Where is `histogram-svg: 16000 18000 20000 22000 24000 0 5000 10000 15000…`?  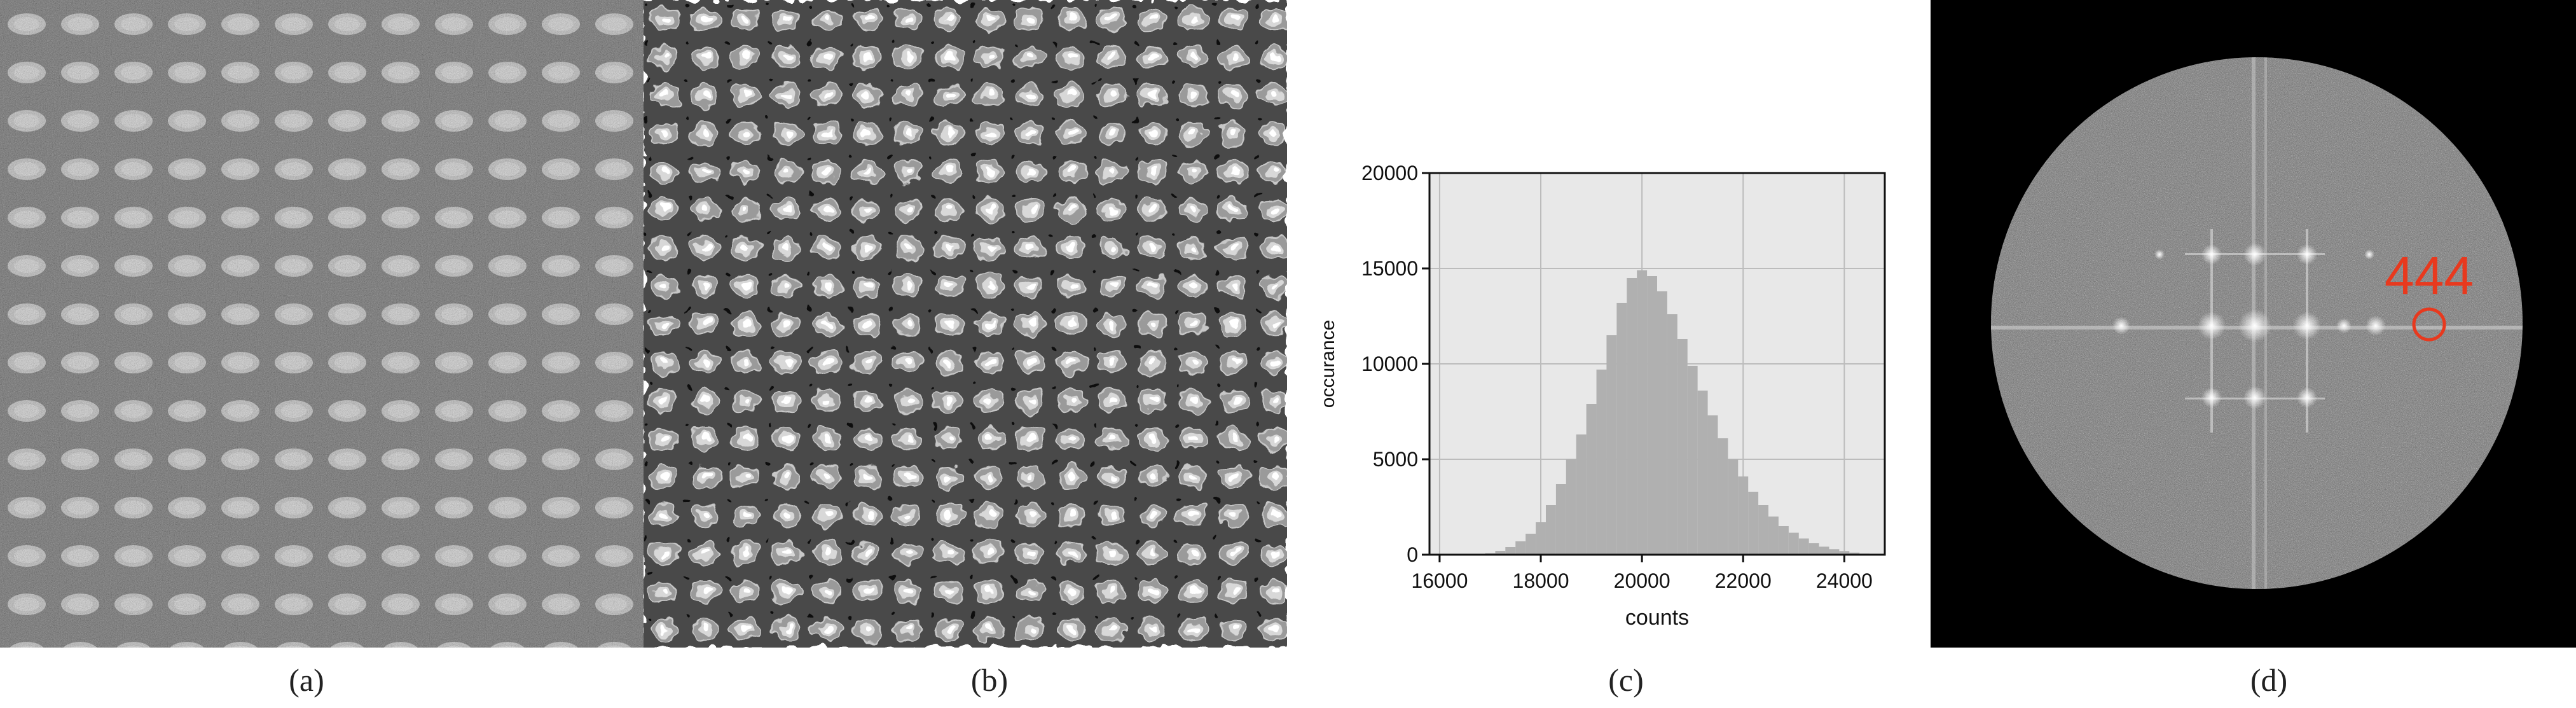
histogram-svg: 16000 18000 20000 22000 24000 0 5000 10000 15000… is located at coordinates (1602, 396).